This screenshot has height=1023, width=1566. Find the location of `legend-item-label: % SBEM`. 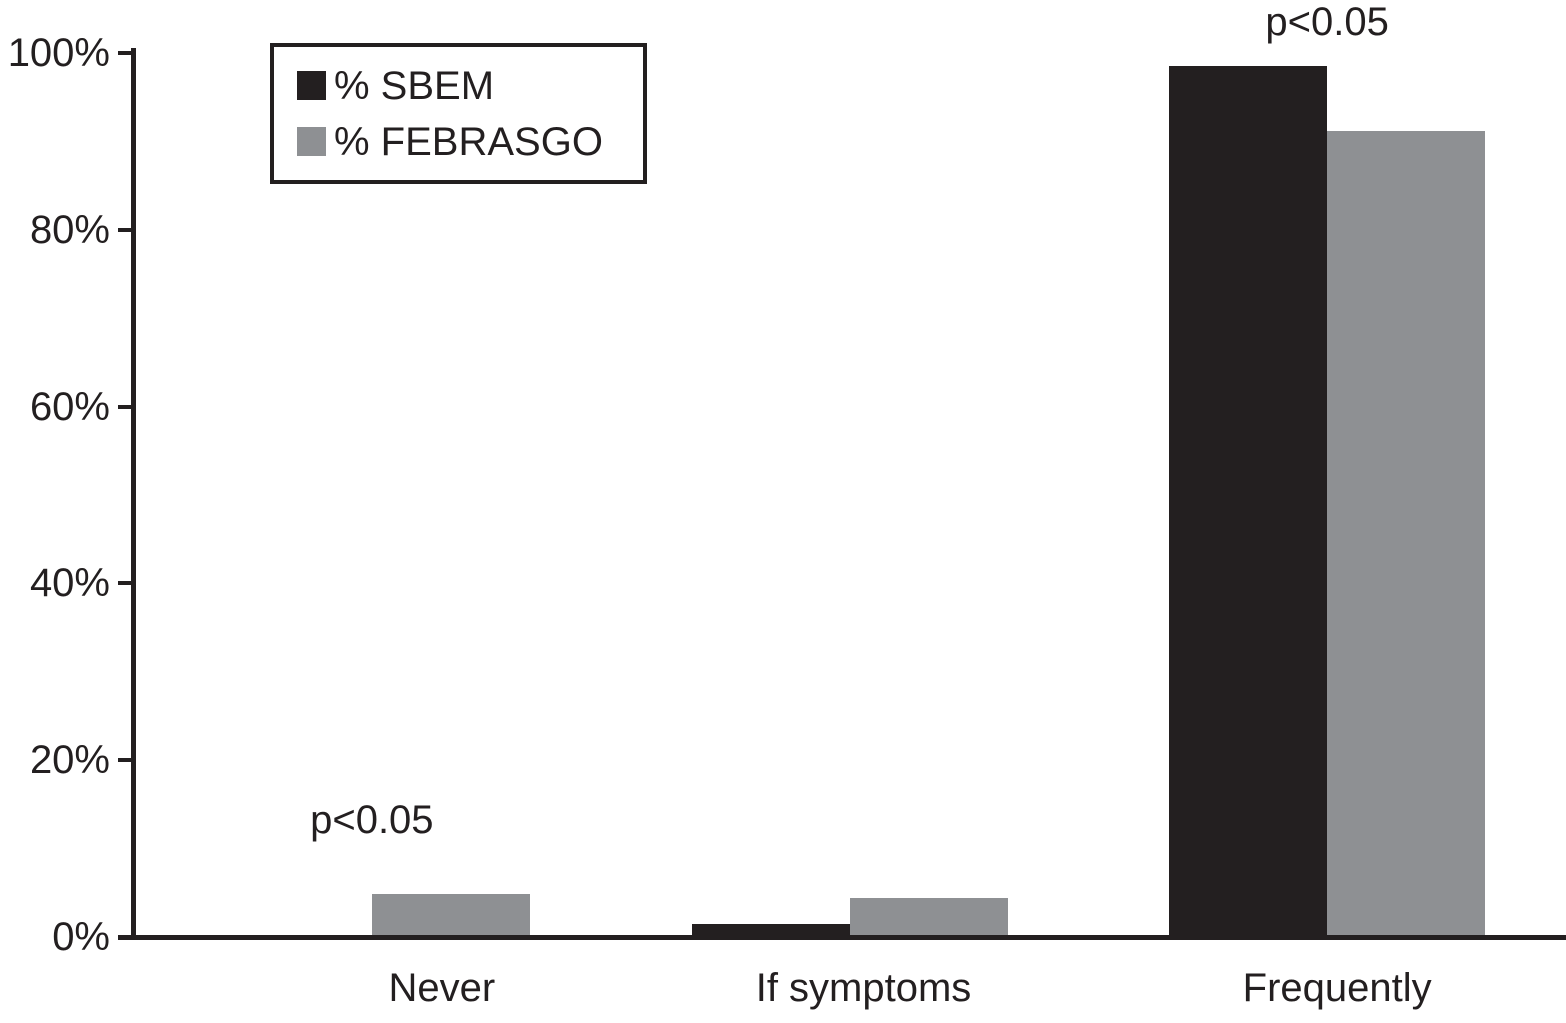

legend-item-label: % SBEM is located at coordinates (414, 85).